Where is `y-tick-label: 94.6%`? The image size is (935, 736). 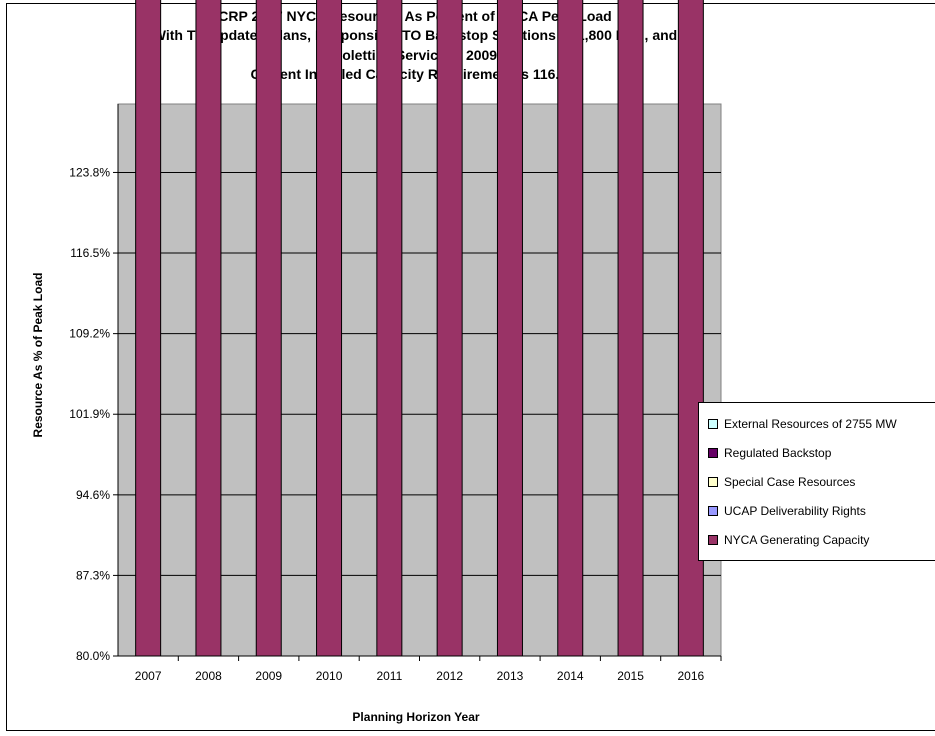
y-tick-label: 94.6% is located at coordinates (93, 495).